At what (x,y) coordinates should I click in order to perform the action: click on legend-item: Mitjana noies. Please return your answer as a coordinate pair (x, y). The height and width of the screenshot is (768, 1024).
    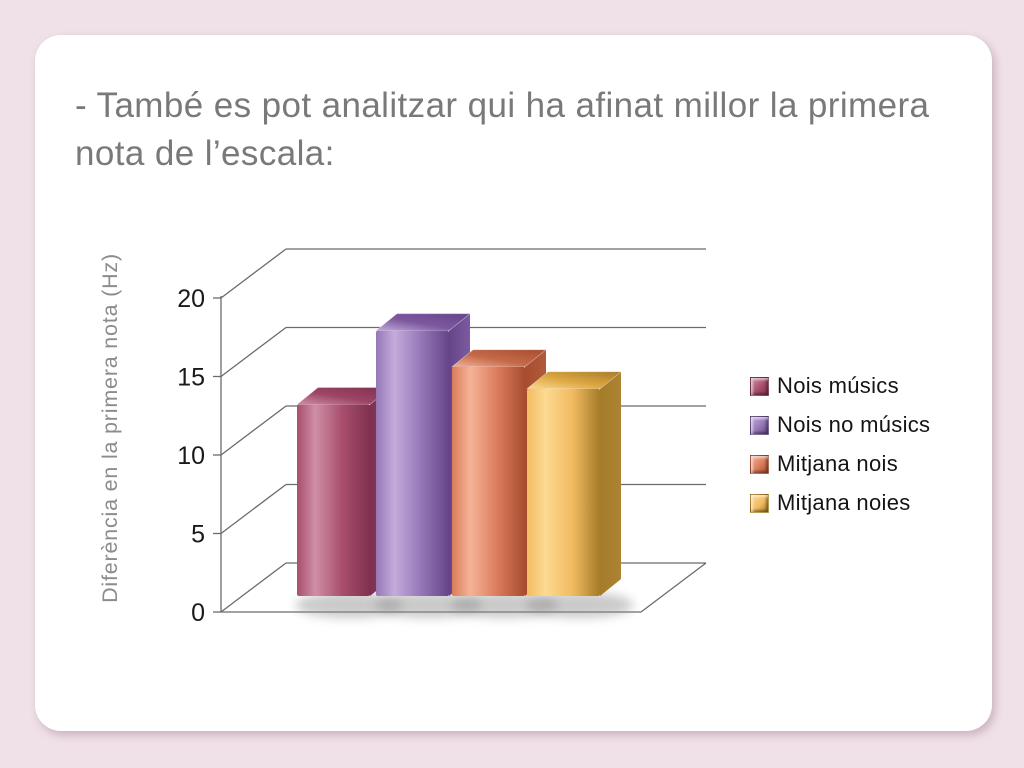
    Looking at the image, I should click on (840, 503).